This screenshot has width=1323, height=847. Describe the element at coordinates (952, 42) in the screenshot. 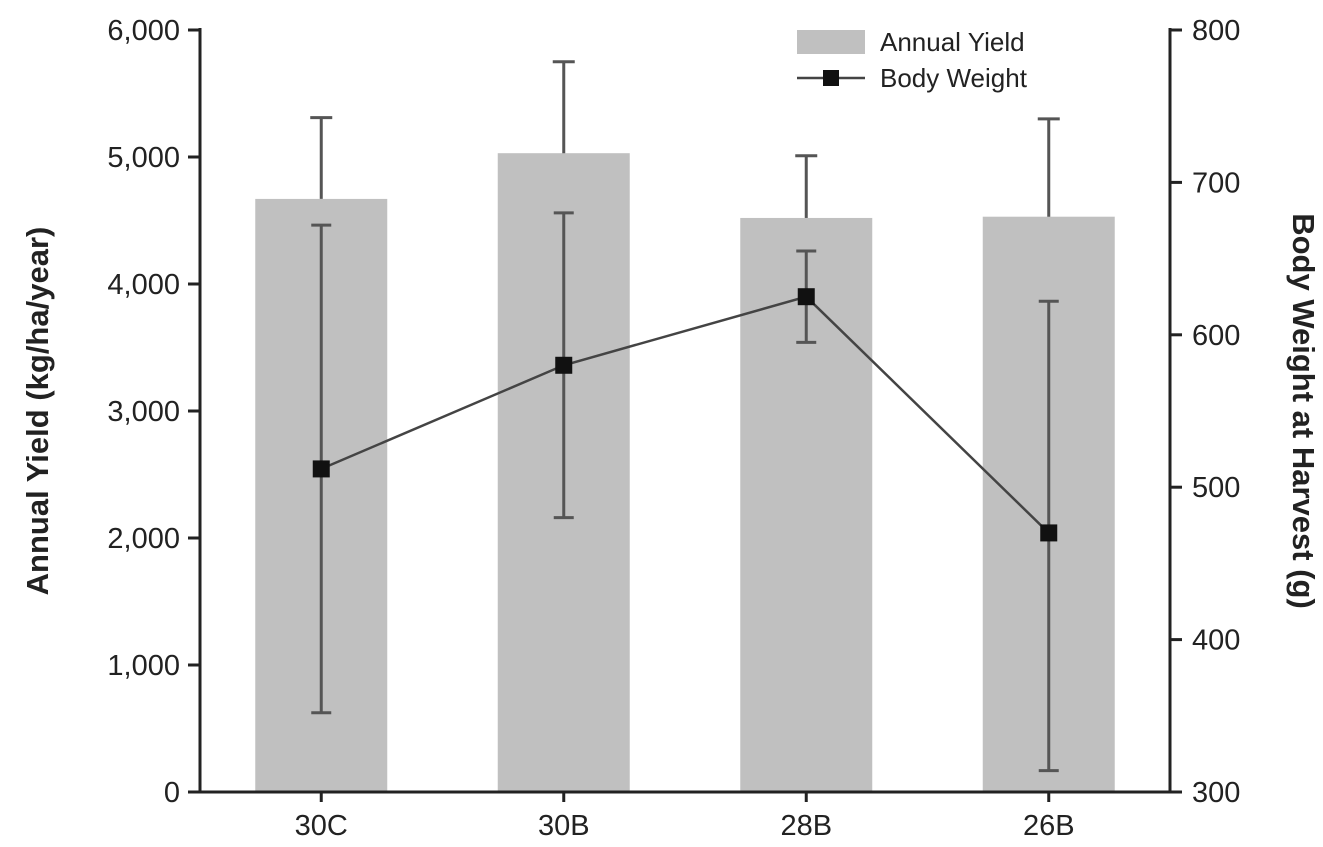

I see `legend-label-annual-yield: Annual Yield` at that location.